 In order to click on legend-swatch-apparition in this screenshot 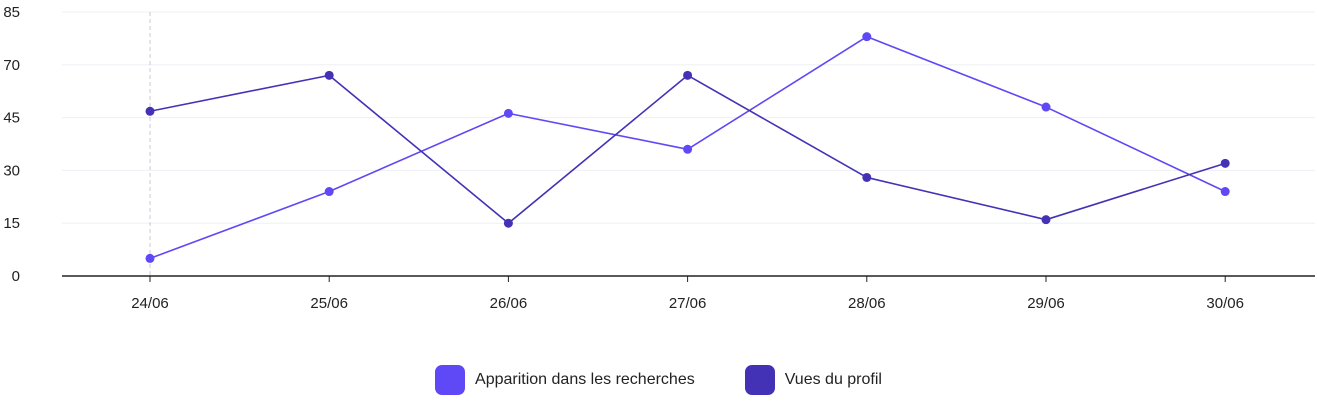, I will do `click(450, 380)`.